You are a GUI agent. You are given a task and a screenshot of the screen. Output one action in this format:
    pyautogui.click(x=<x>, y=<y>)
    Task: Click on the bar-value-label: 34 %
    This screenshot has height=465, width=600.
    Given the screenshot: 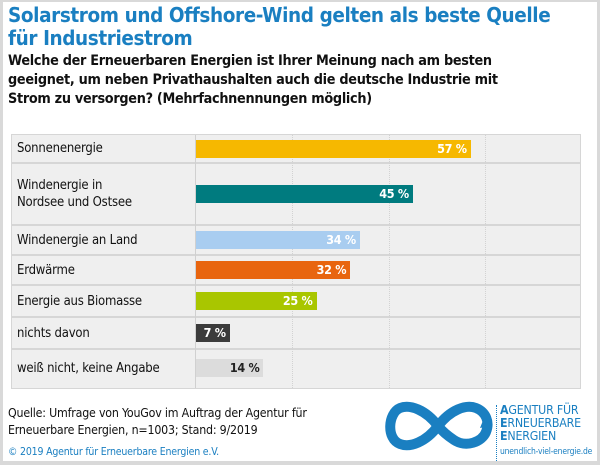 What is the action you would take?
    pyautogui.click(x=341, y=239)
    